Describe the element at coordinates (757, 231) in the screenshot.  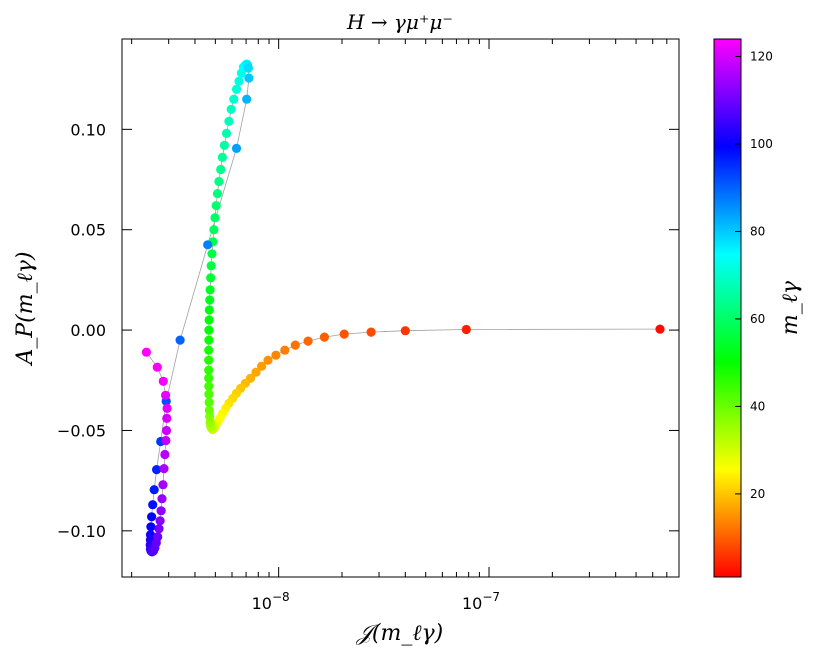
I see `colorbar-tick-label: 80` at that location.